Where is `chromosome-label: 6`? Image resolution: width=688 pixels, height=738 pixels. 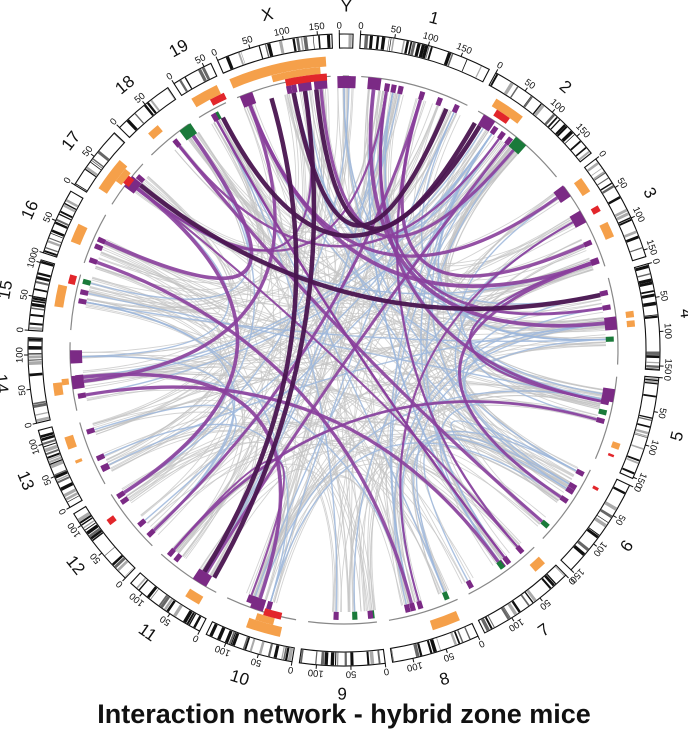 chromosome-label: 6 is located at coordinates (626, 546).